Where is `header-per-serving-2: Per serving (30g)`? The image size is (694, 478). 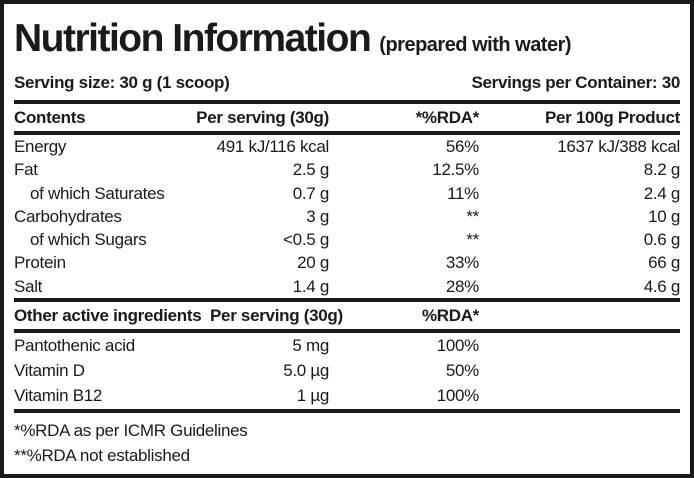
header-per-serving-2: Per serving (30g) is located at coordinates (276, 316).